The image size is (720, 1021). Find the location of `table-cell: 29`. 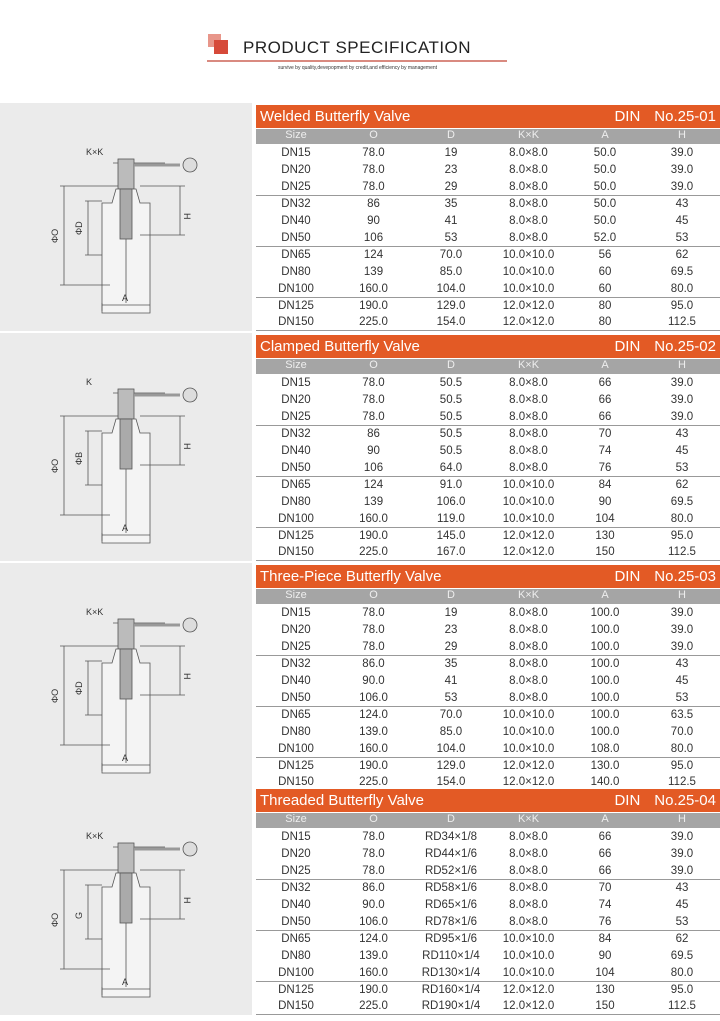

table-cell: 29 is located at coordinates (451, 646).